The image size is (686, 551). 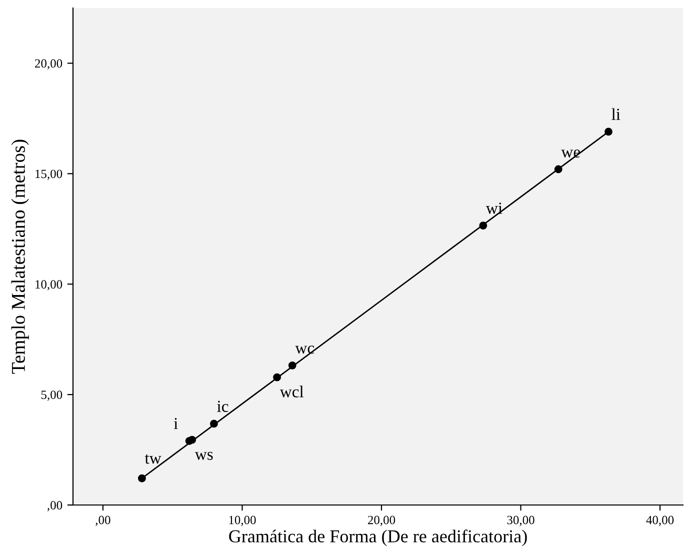 What do you see at coordinates (49, 175) in the screenshot?
I see `y-tick-label: 15,00` at bounding box center [49, 175].